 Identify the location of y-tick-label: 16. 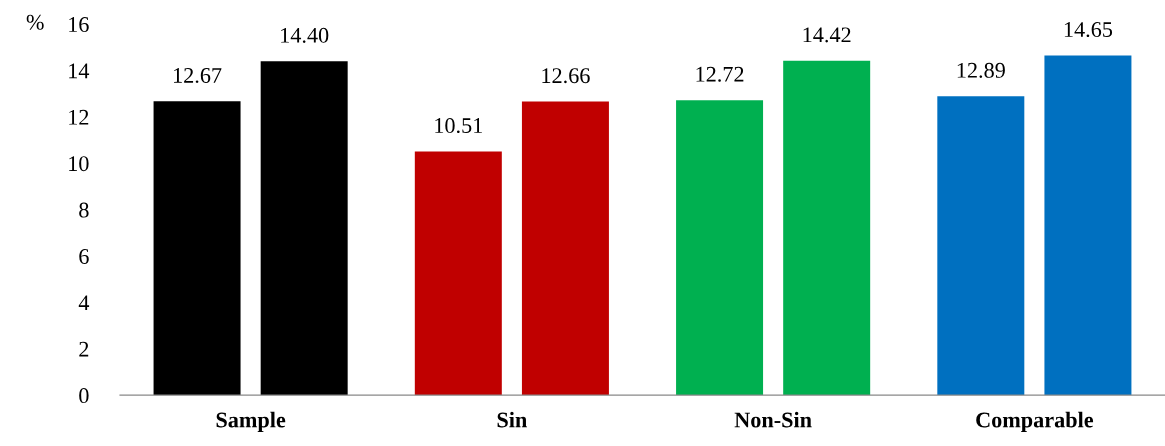
(79, 25).